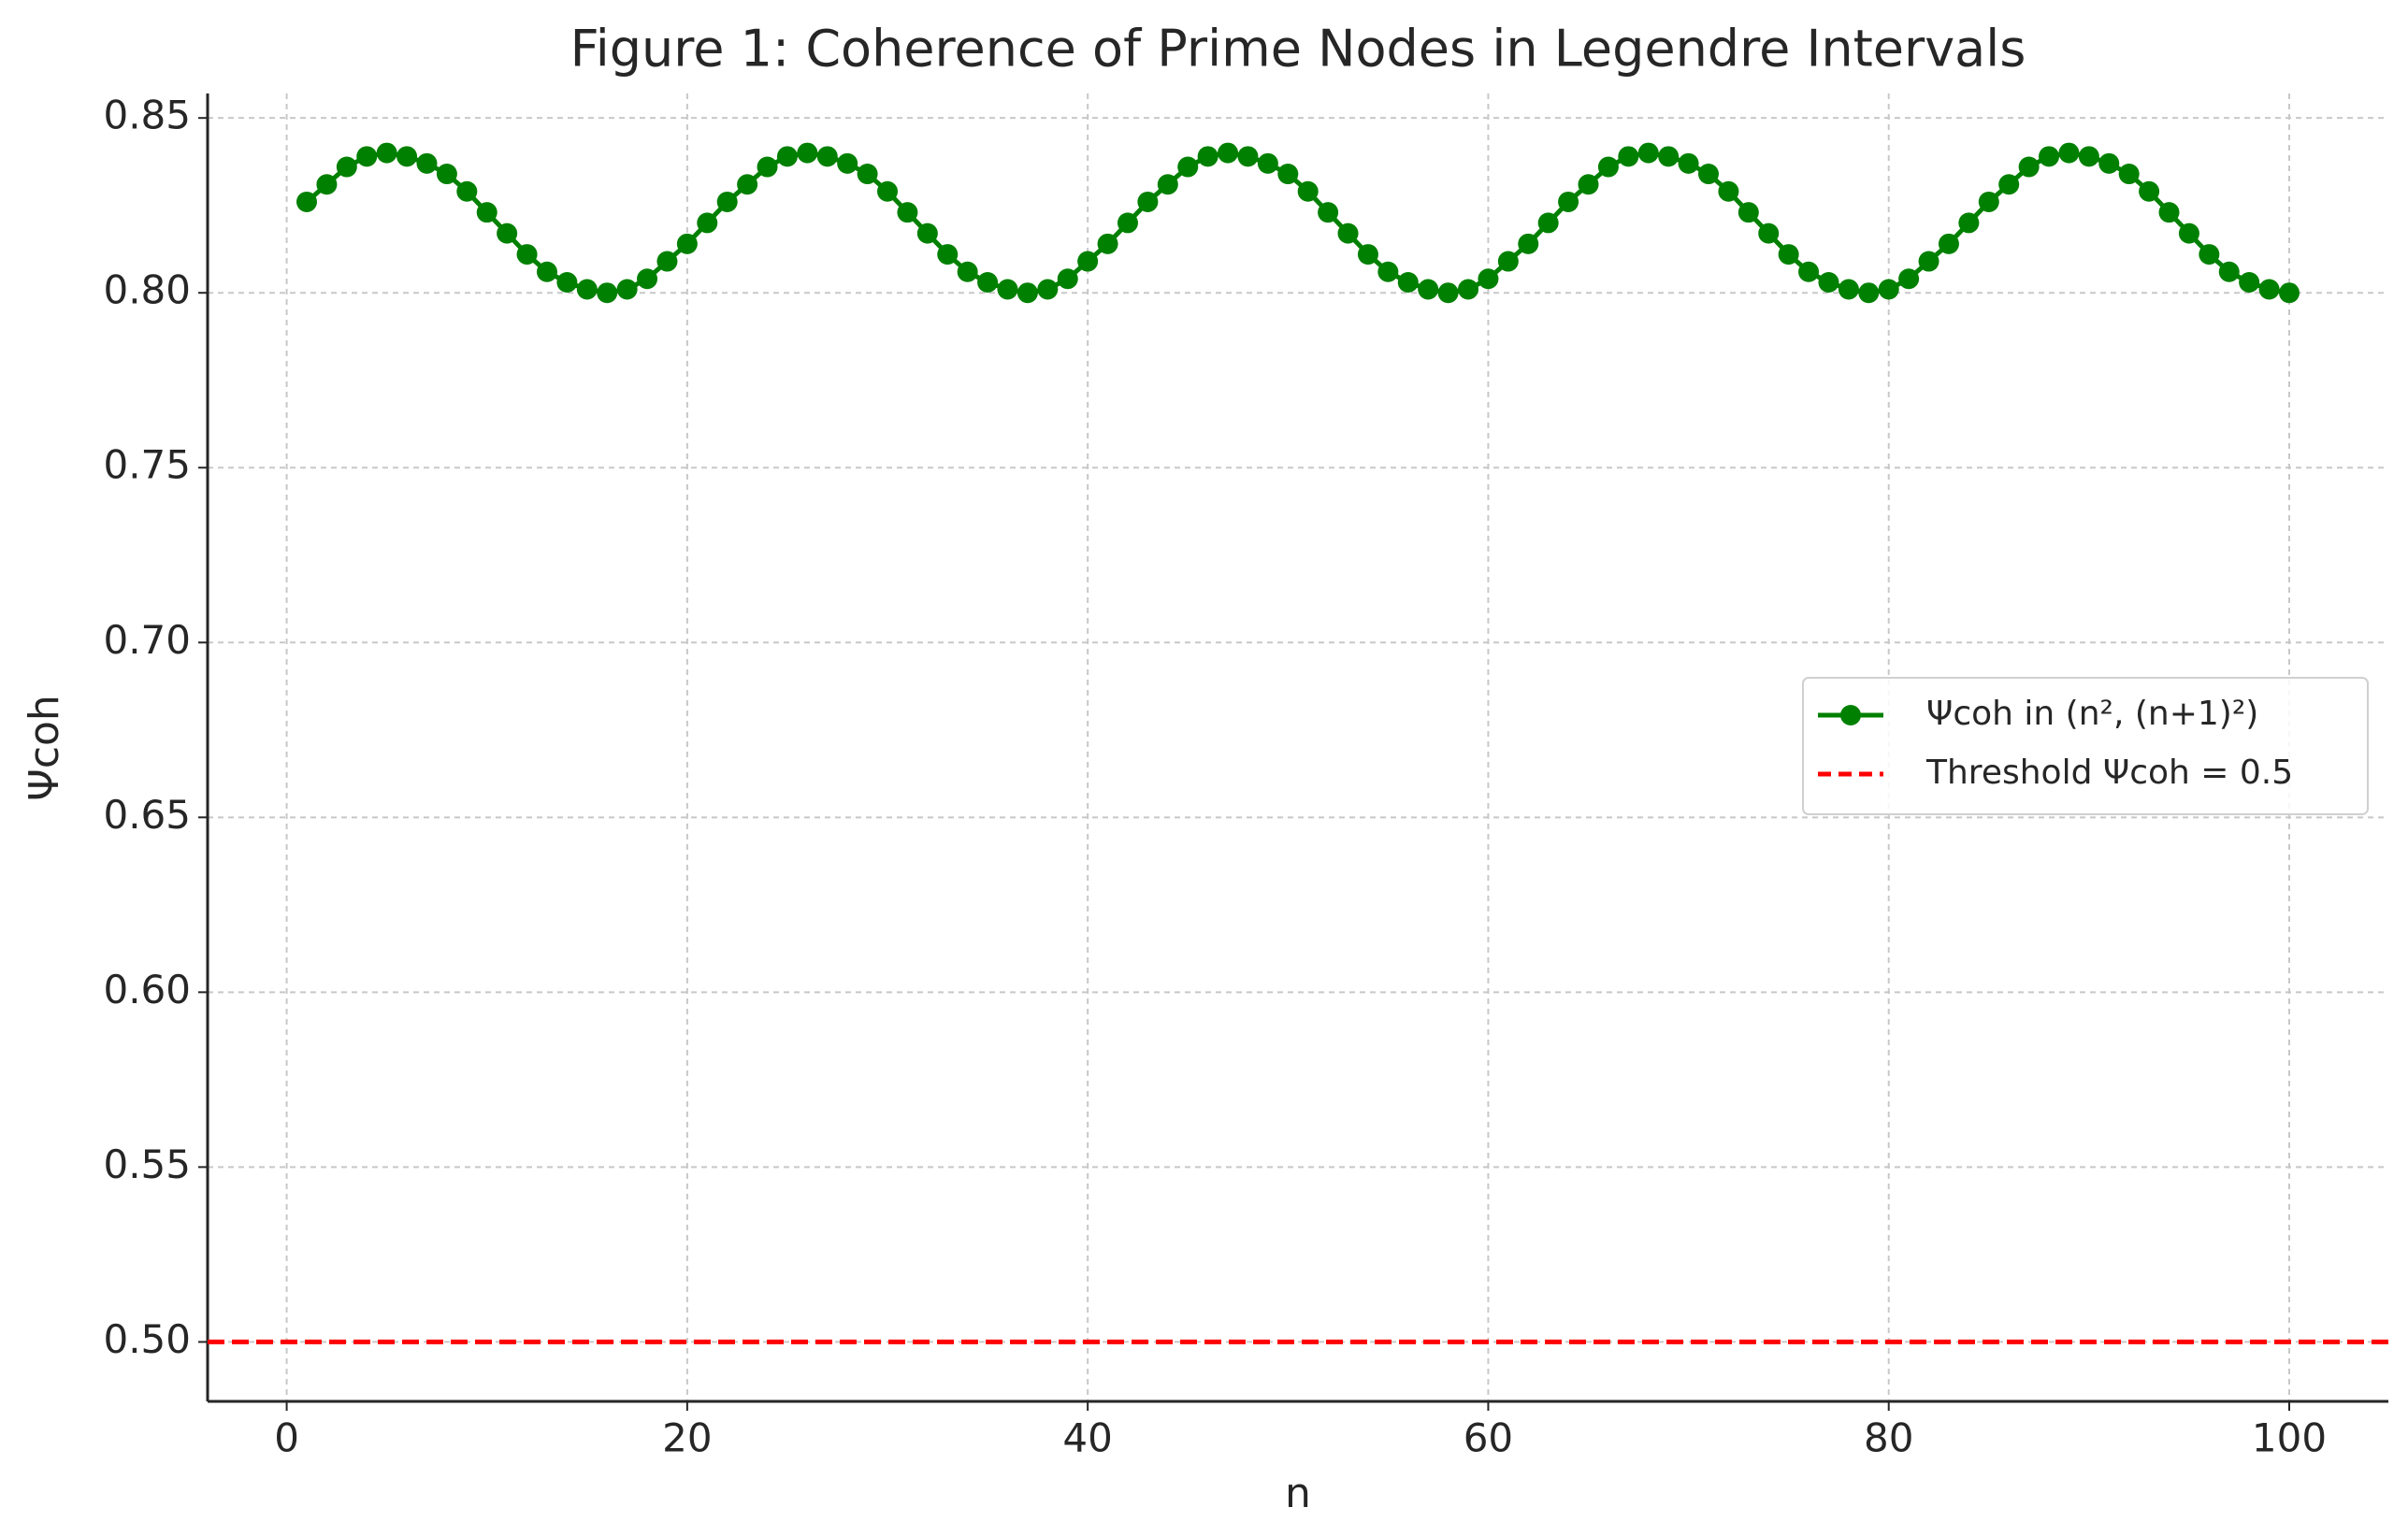 The width and height of the screenshot is (2408, 1536). What do you see at coordinates (2092, 714) in the screenshot?
I see `legend-label: Ψcoh in (n², (n+1)²)` at bounding box center [2092, 714].